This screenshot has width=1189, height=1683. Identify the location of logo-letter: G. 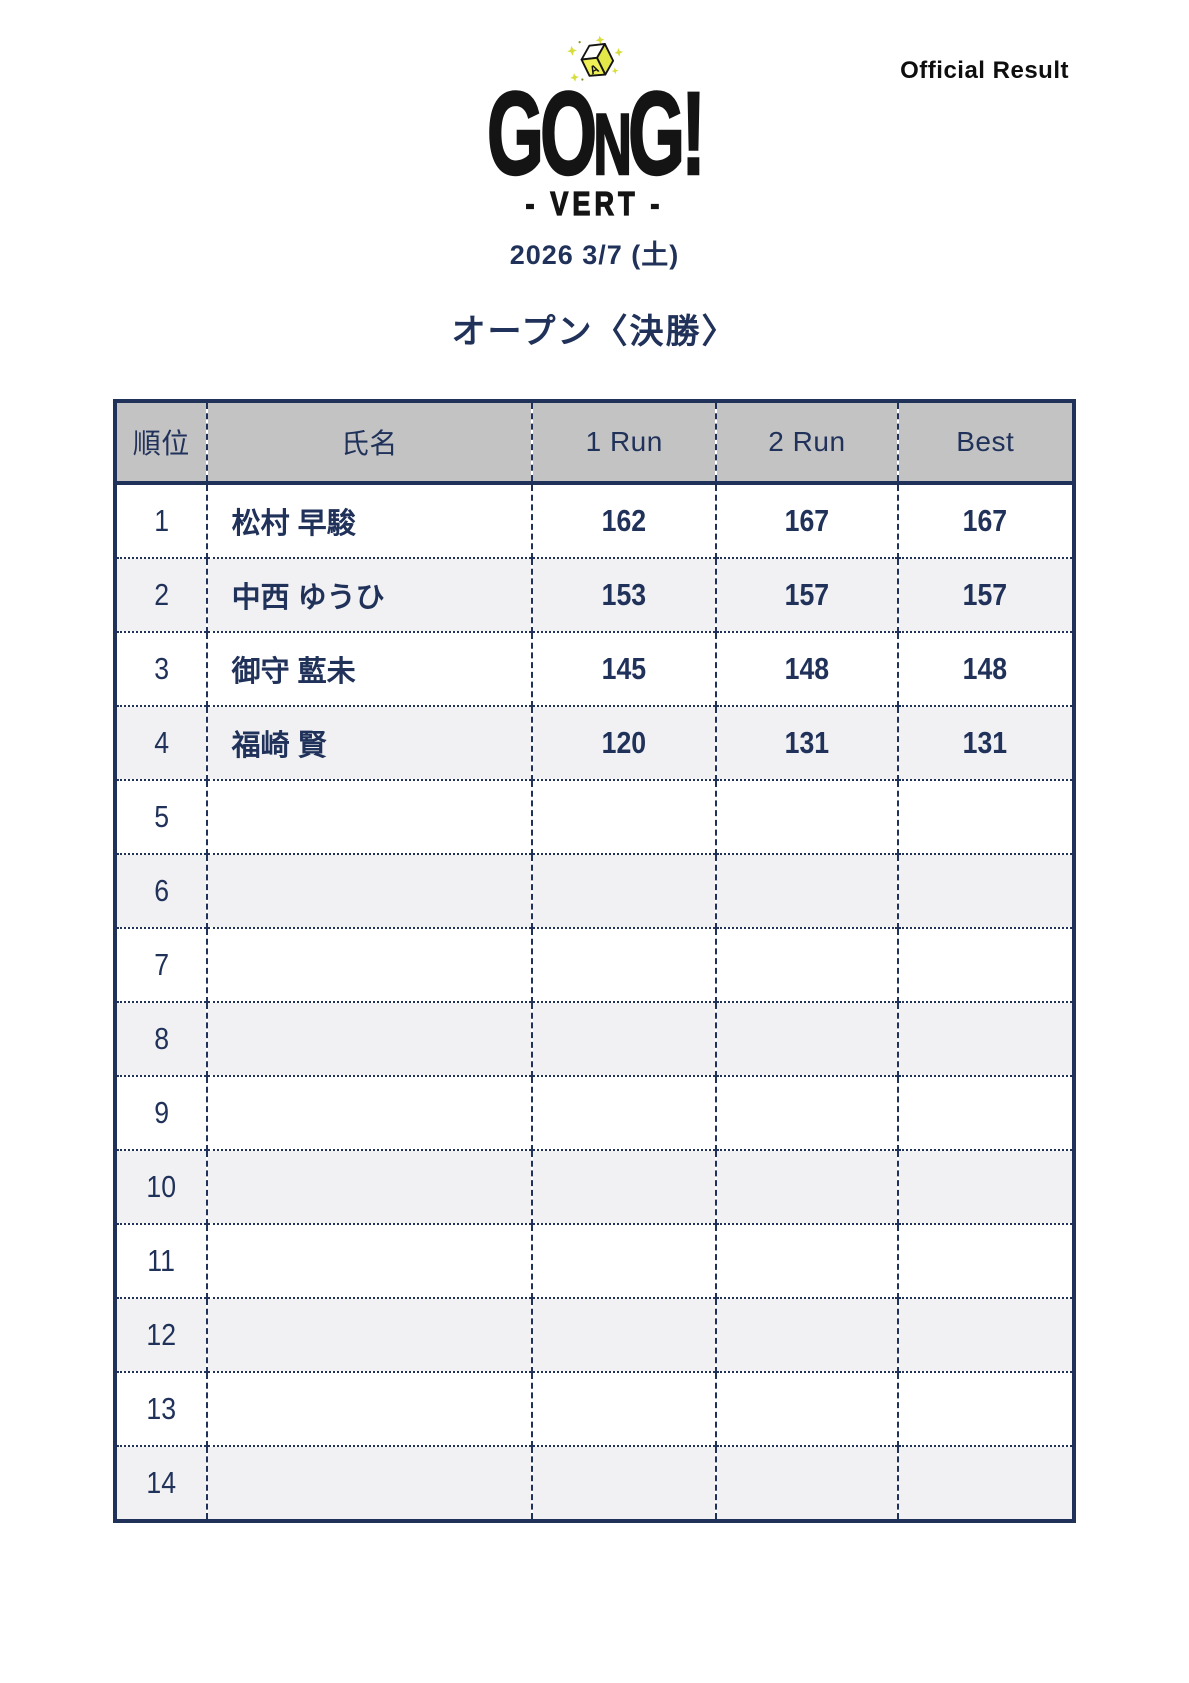
(515, 134).